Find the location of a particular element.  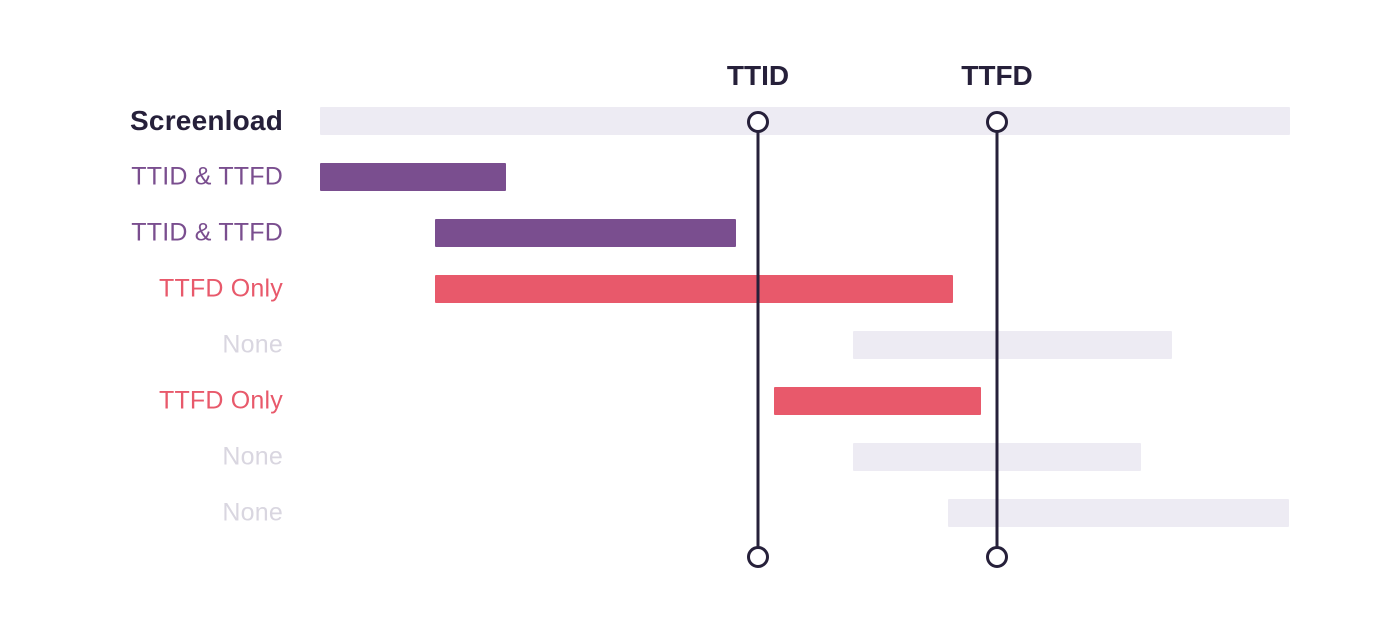

row-label-ttid_ttfd-2: TTID & TTFD is located at coordinates (207, 232).